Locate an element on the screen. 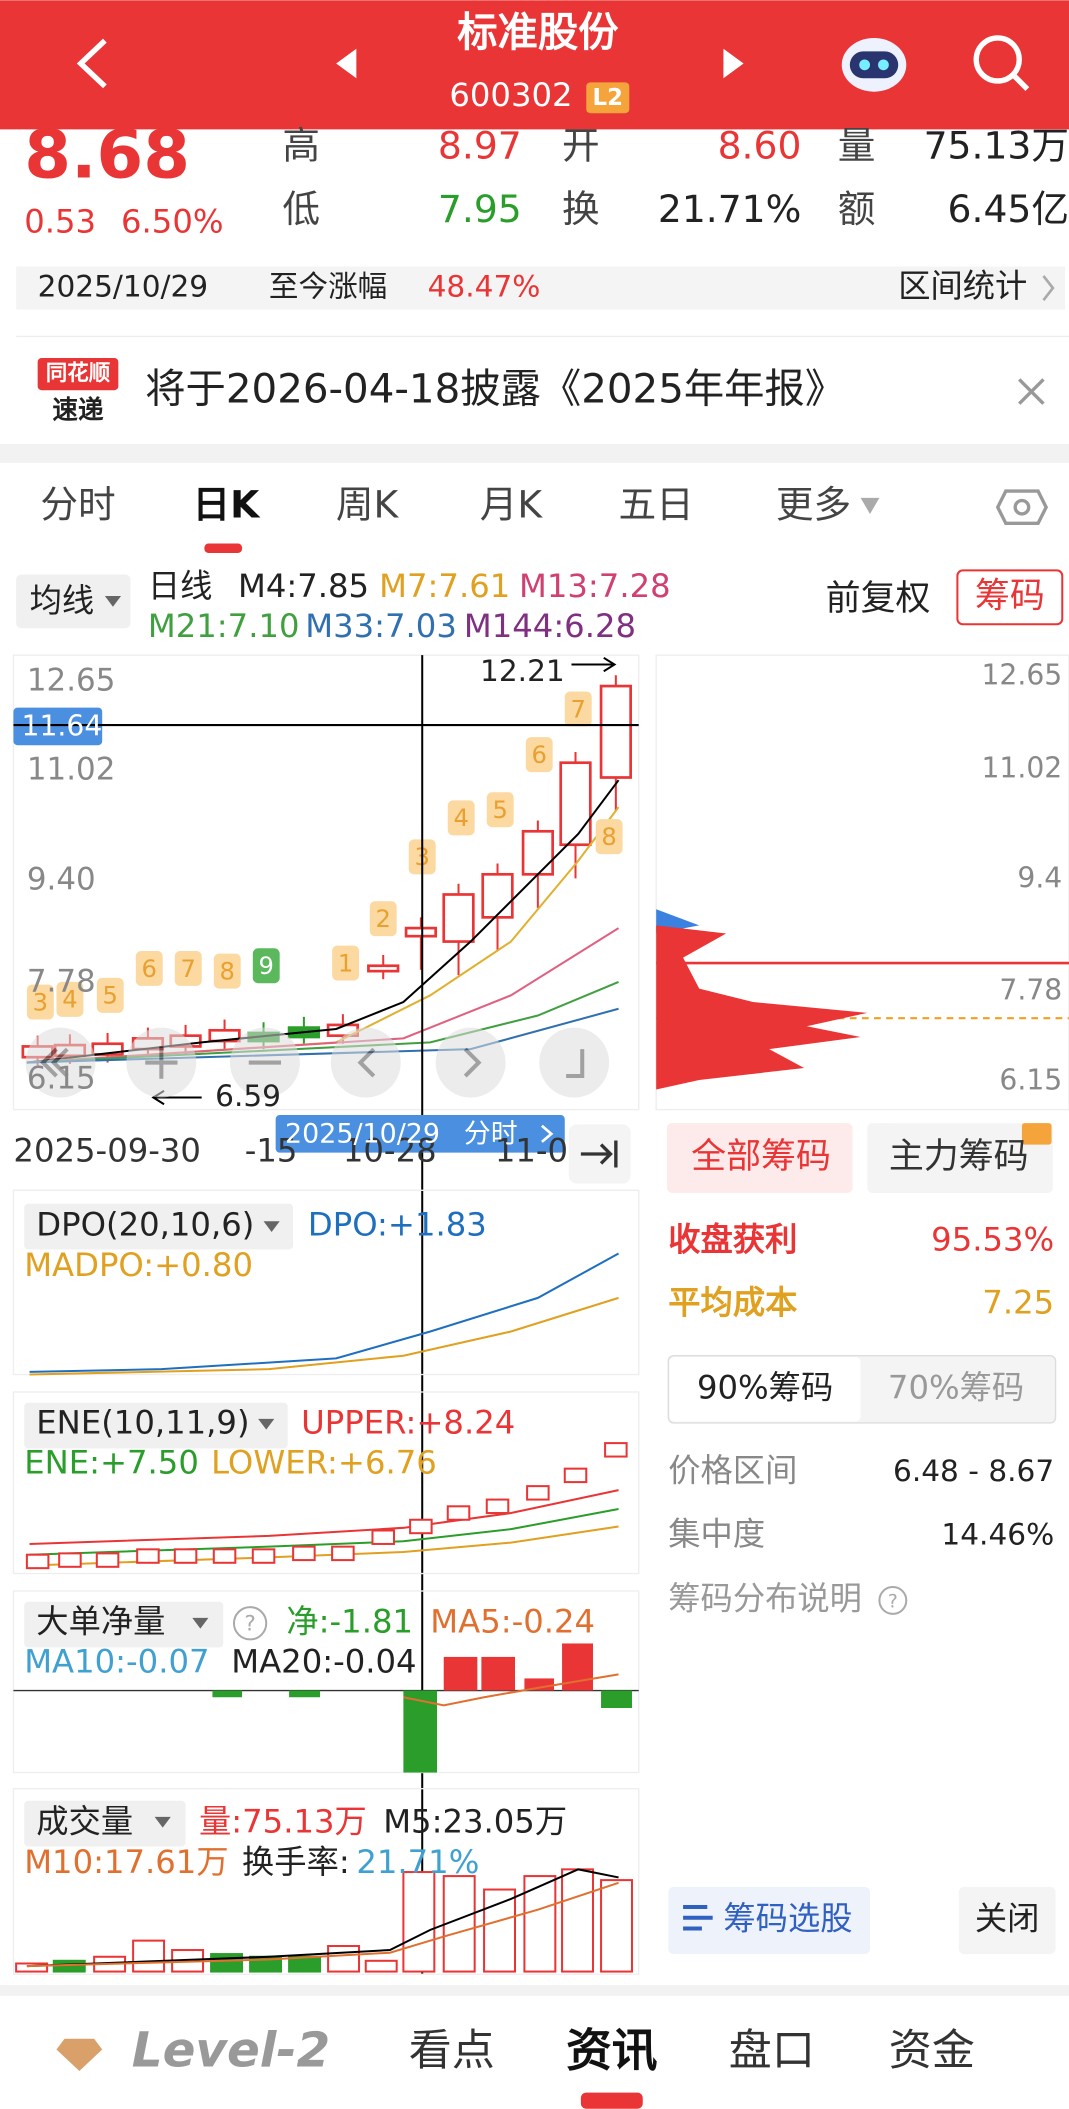 This screenshot has height=2109, width=1069. settings-icon is located at coordinates (1022, 507).